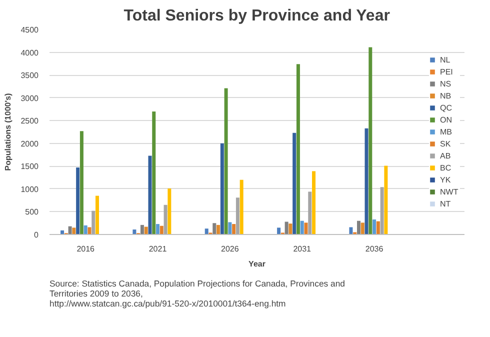 This screenshot has width=490, height=337. I want to click on x-tick-label: 2021, so click(158, 249).